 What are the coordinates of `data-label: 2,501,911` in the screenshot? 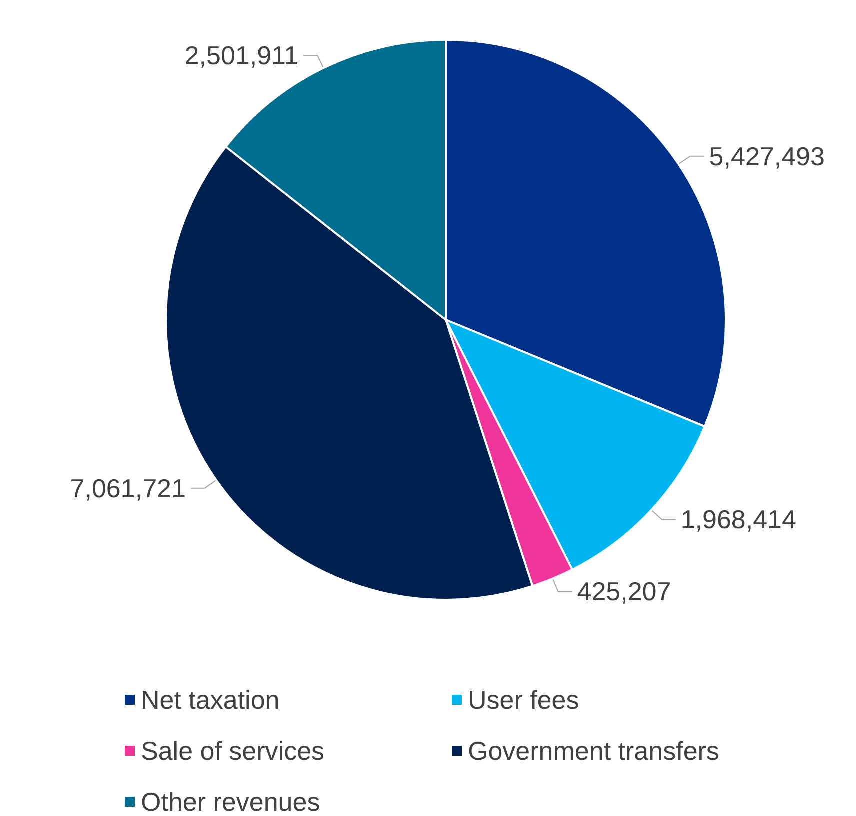 It's located at (241, 55).